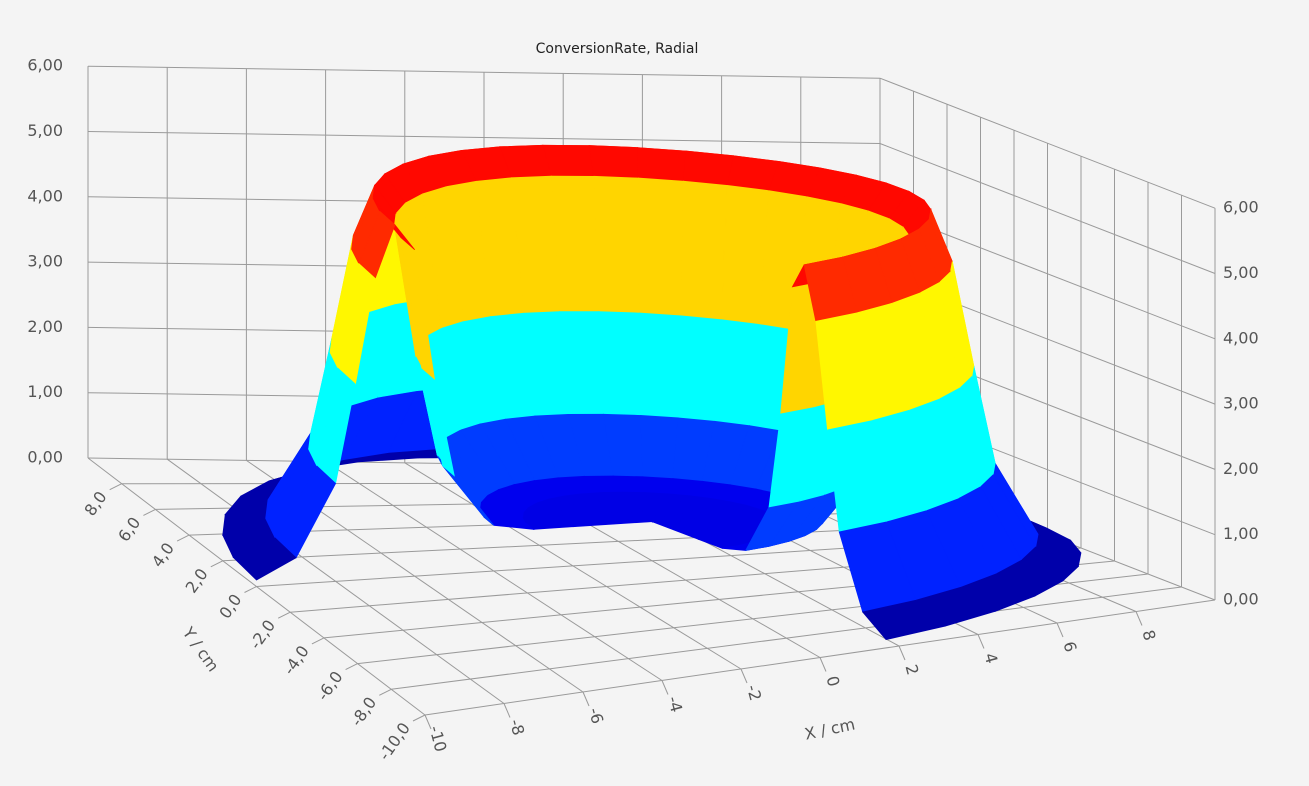 Image resolution: width=1309 pixels, height=786 pixels. I want to click on x-tick-label: -8, so click(517, 727).